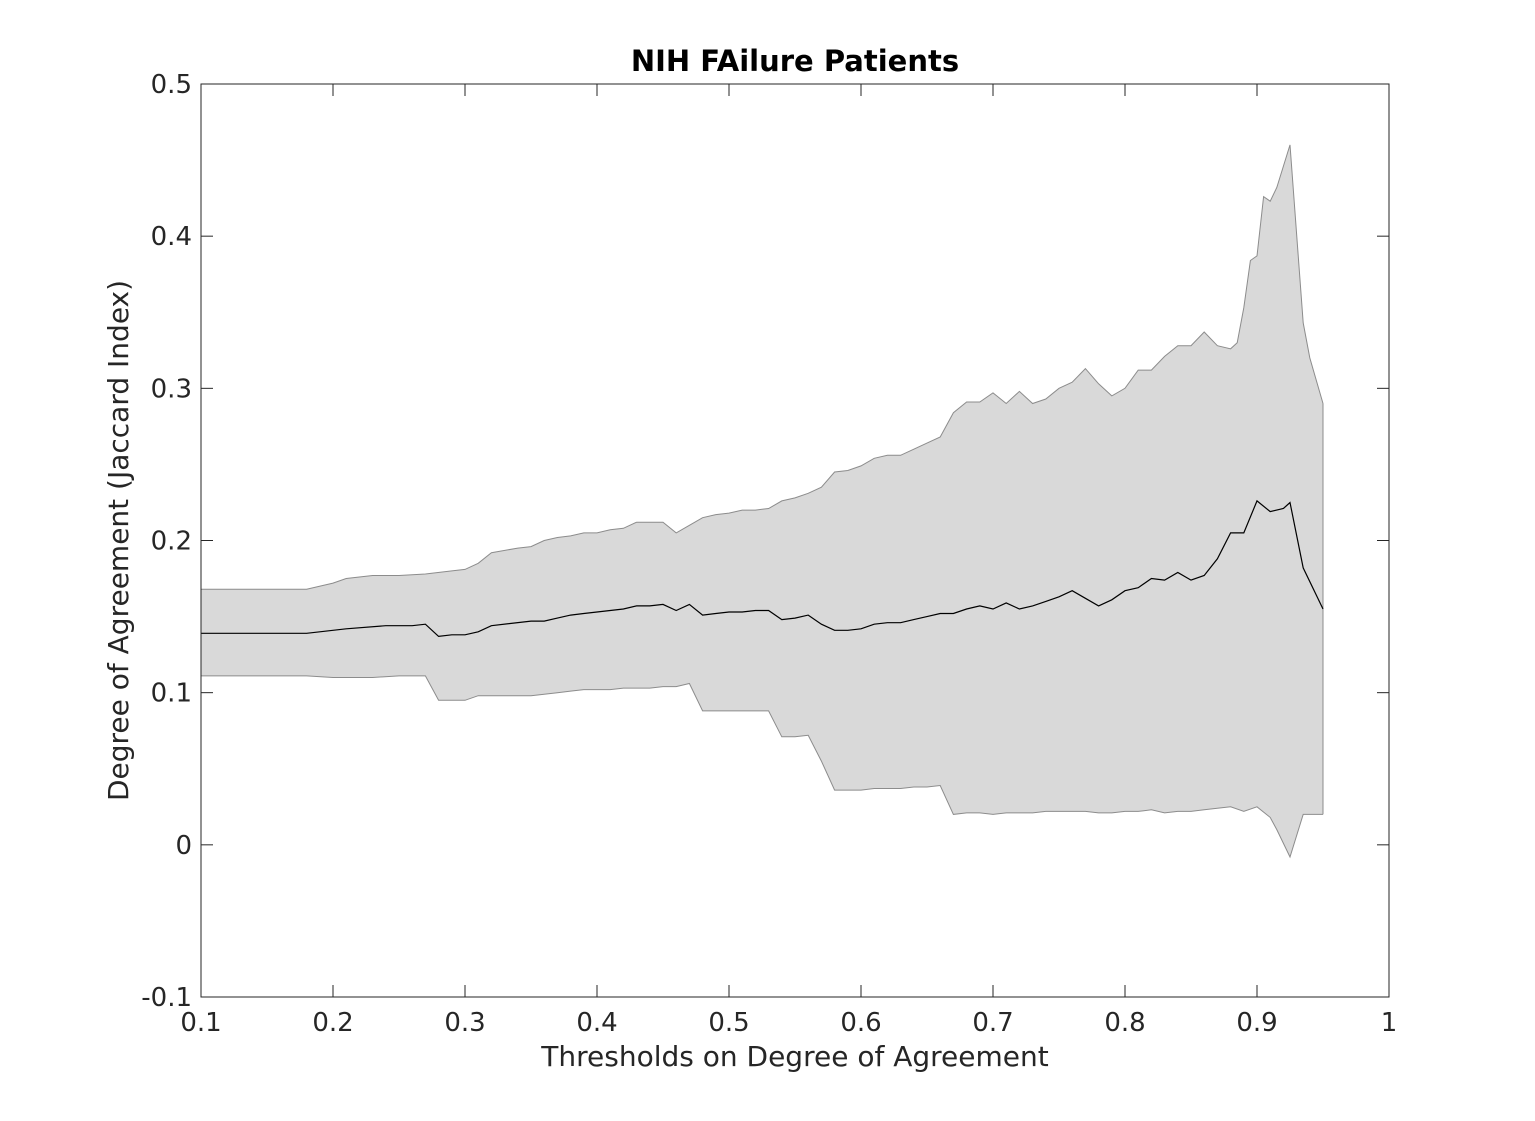 The height and width of the screenshot is (1121, 1535). Describe the element at coordinates (992, 1023) in the screenshot. I see `x-tick-label: 0.7` at that location.